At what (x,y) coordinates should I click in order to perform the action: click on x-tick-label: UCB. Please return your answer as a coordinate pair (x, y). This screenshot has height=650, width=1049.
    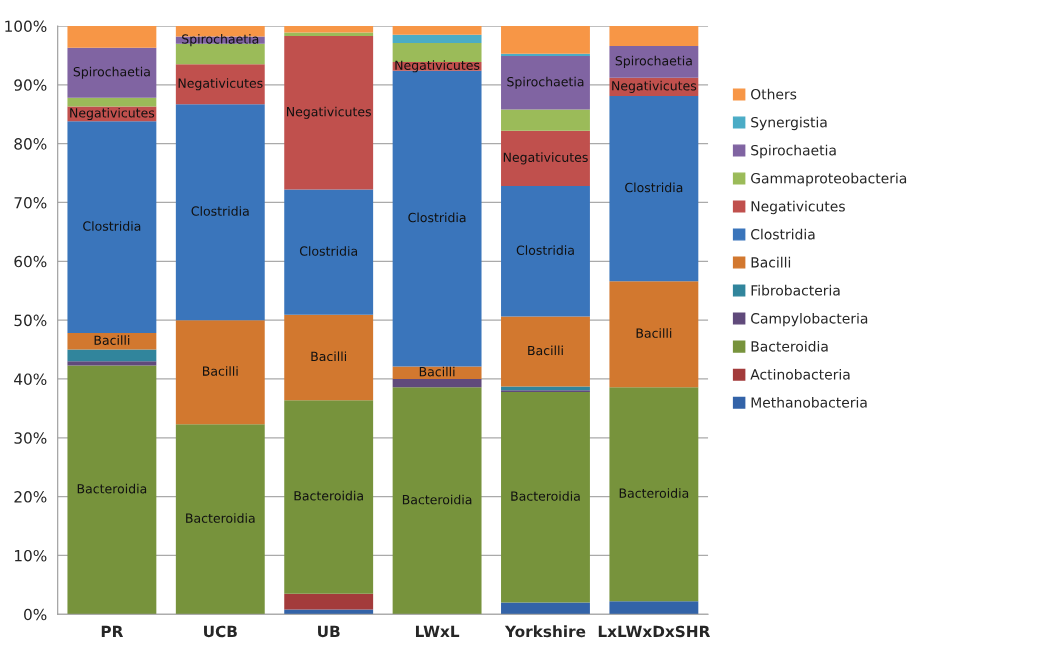
    Looking at the image, I should click on (220, 631).